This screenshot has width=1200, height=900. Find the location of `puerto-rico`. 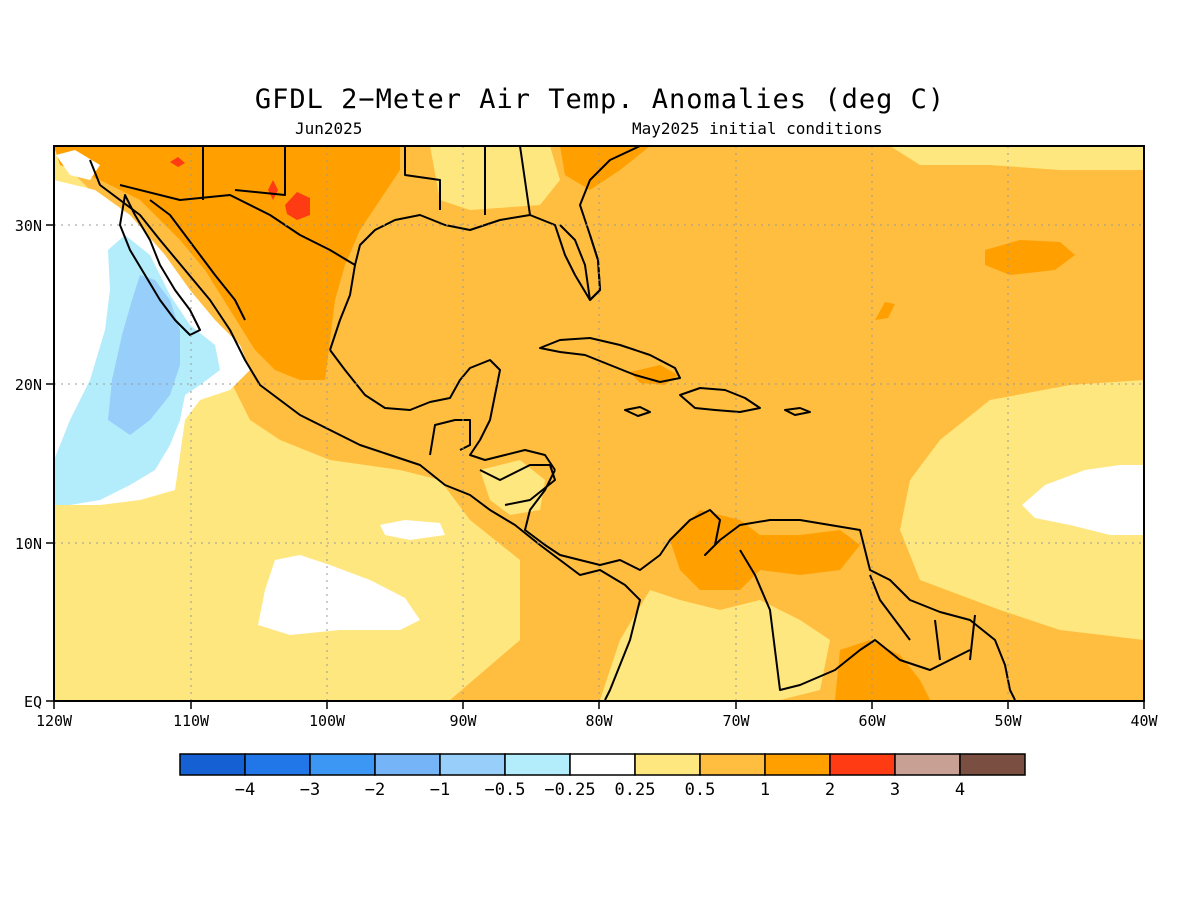

puerto-rico is located at coordinates (797, 411).